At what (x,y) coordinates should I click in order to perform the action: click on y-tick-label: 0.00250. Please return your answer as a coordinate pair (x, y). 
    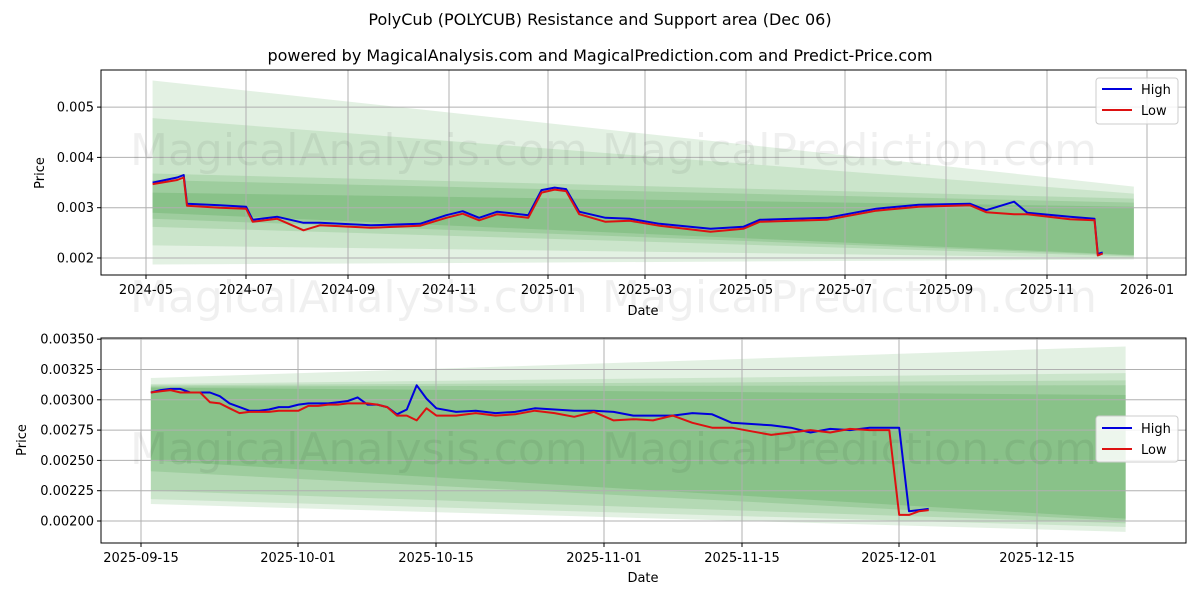
    Looking at the image, I should click on (67, 461).